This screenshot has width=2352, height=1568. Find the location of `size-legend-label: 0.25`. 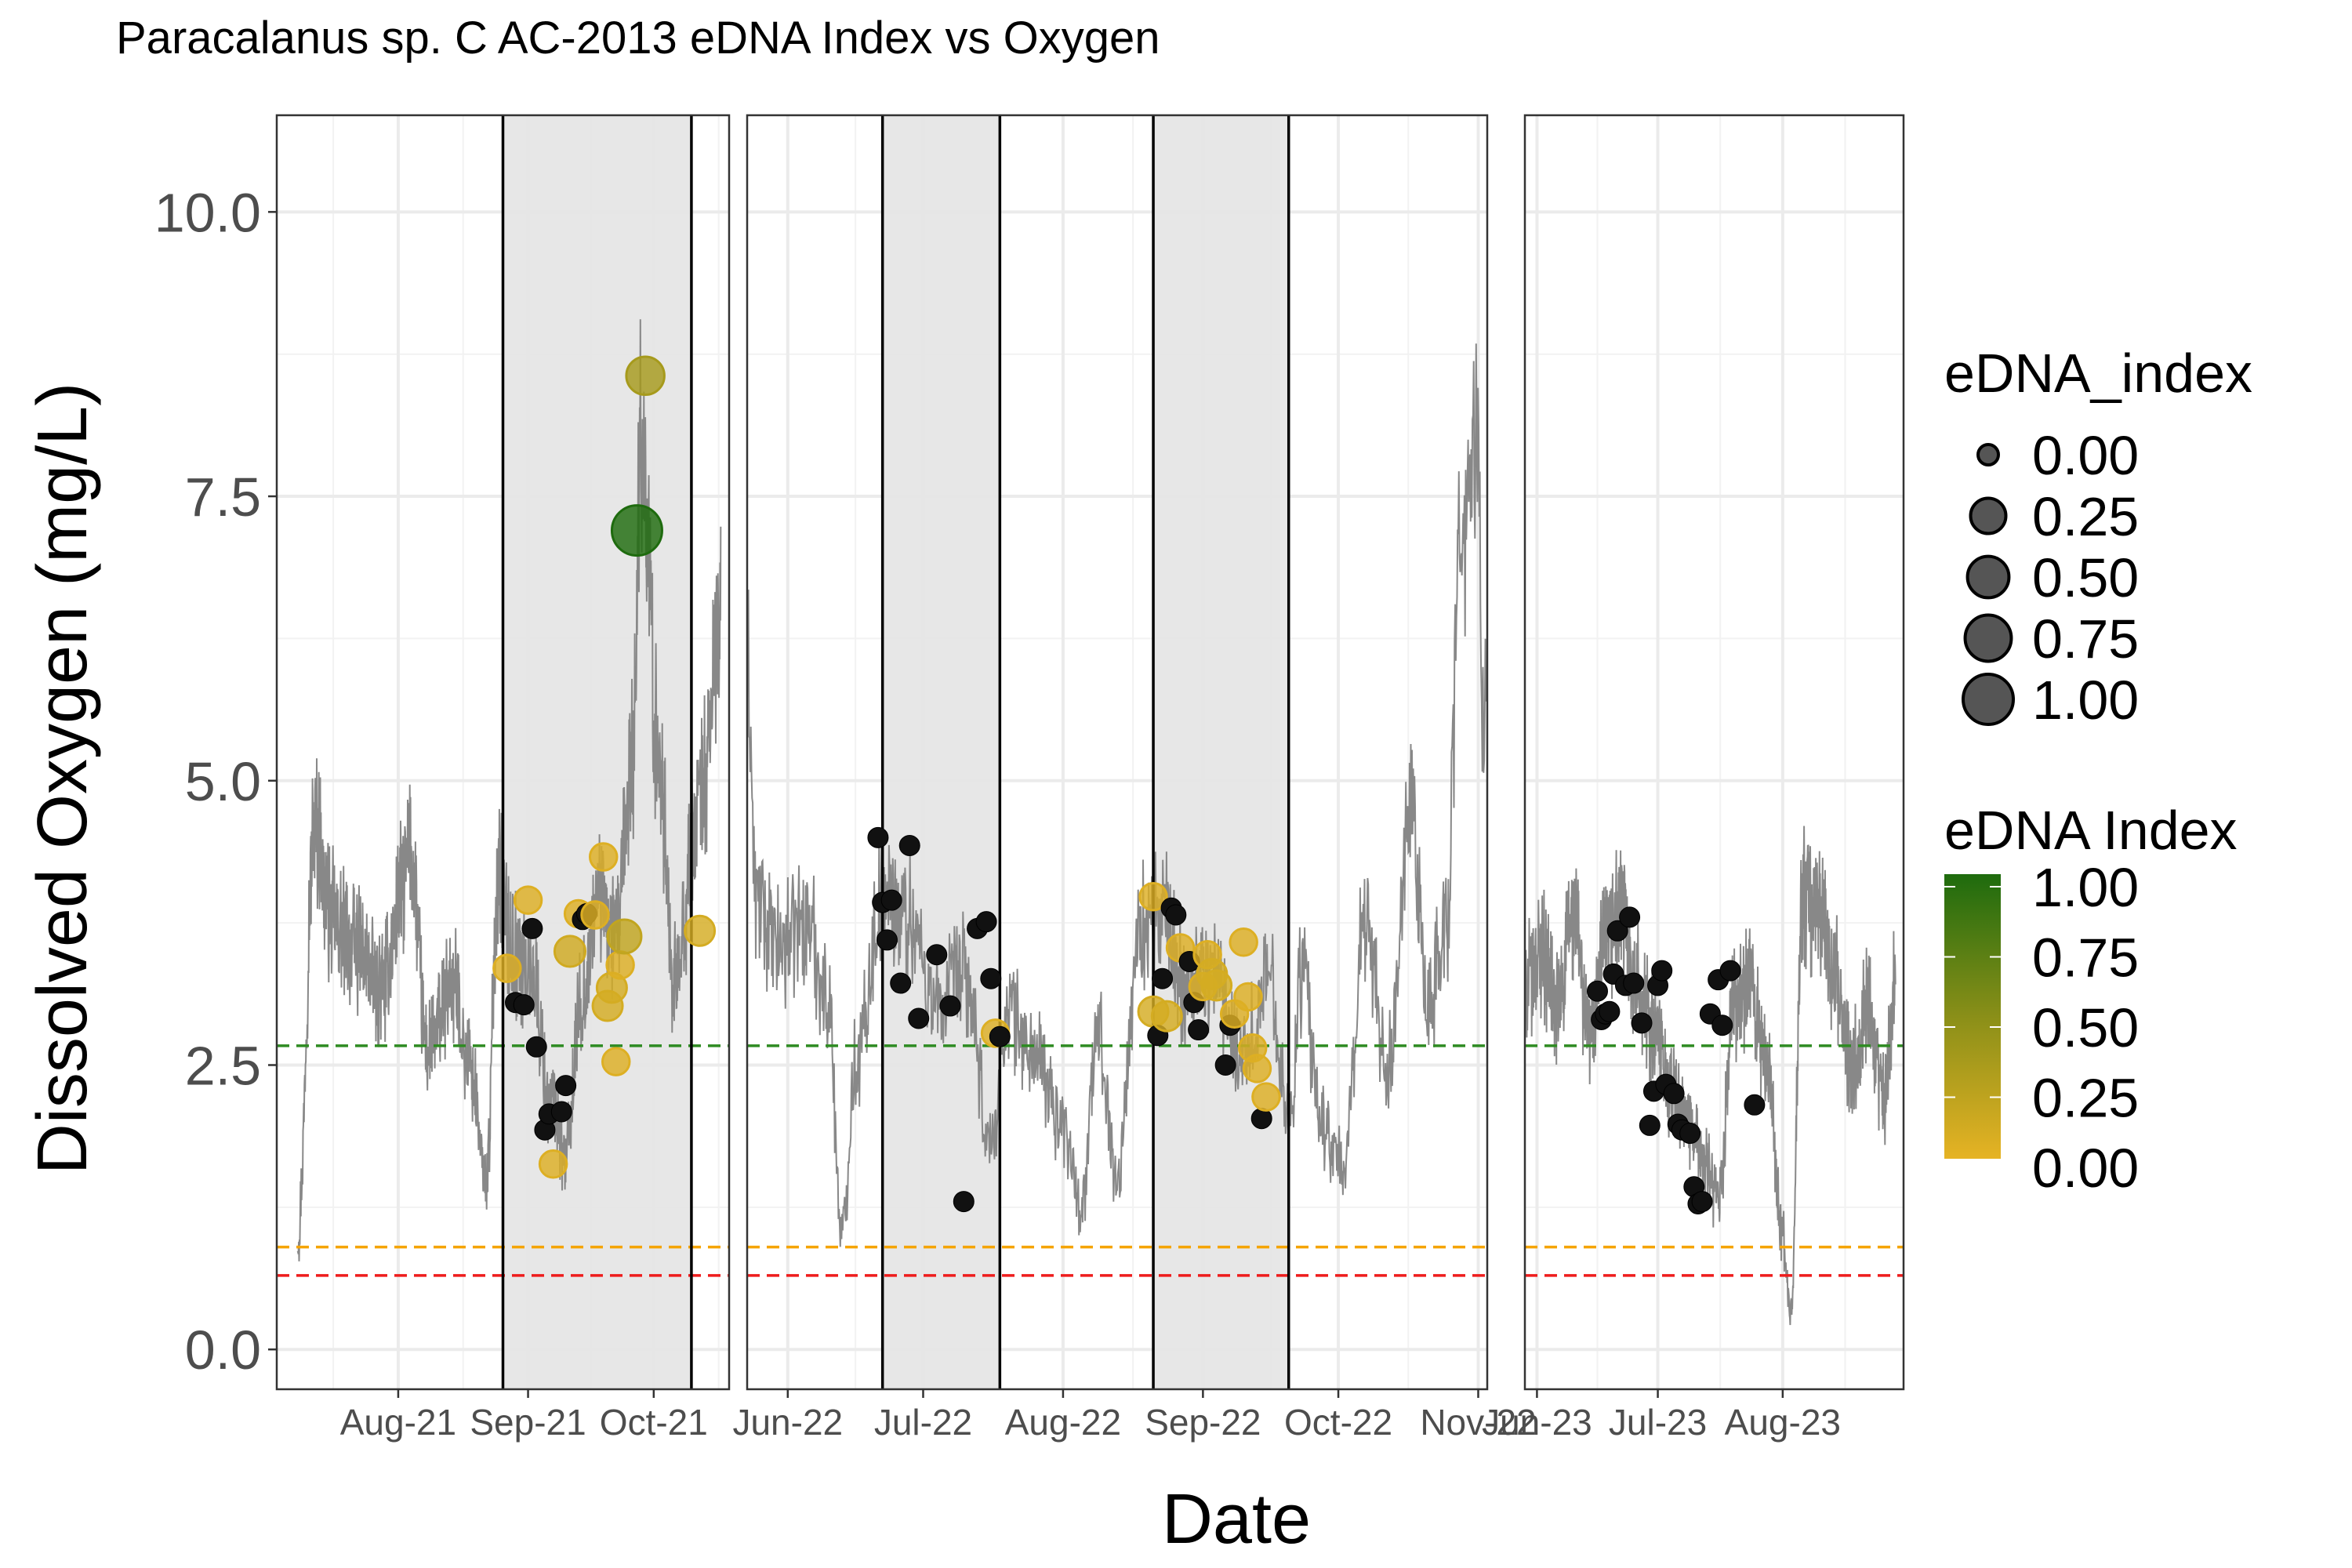

size-legend-label: 0.25 is located at coordinates (2085, 516).